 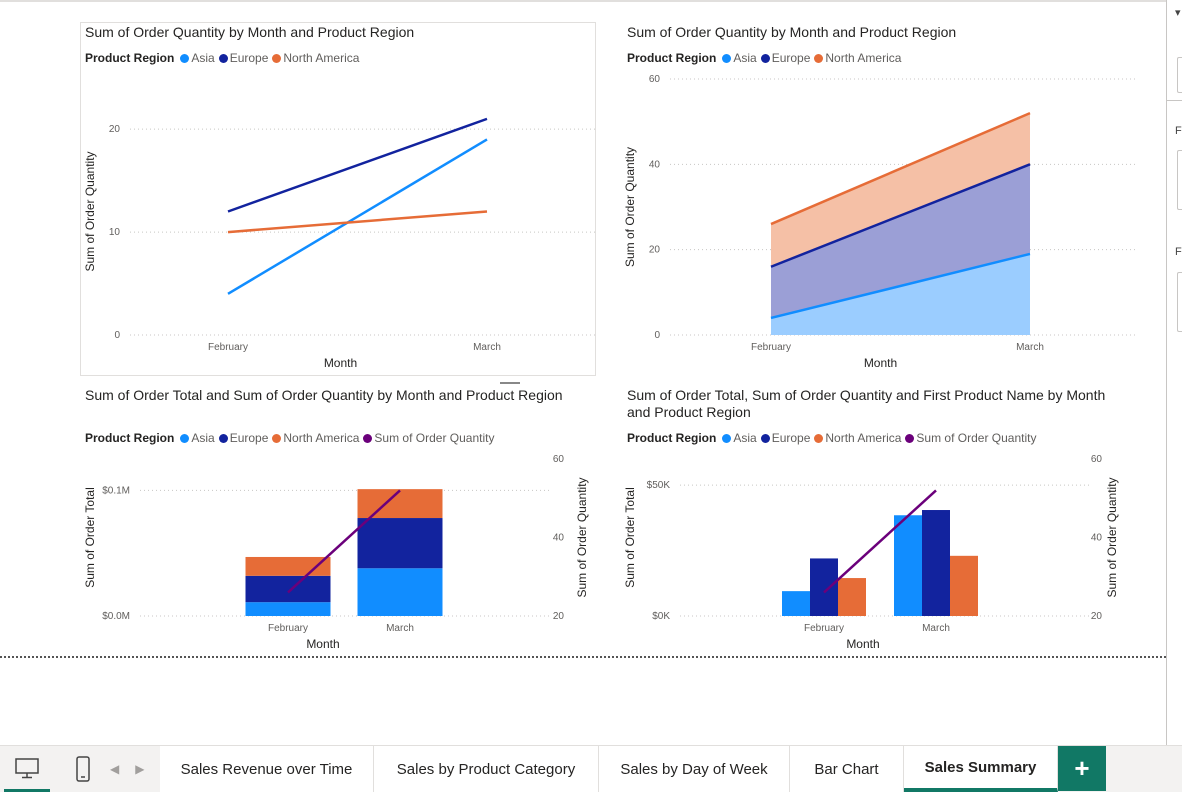 I want to click on y-tick-label: 40, so click(x=655, y=164).